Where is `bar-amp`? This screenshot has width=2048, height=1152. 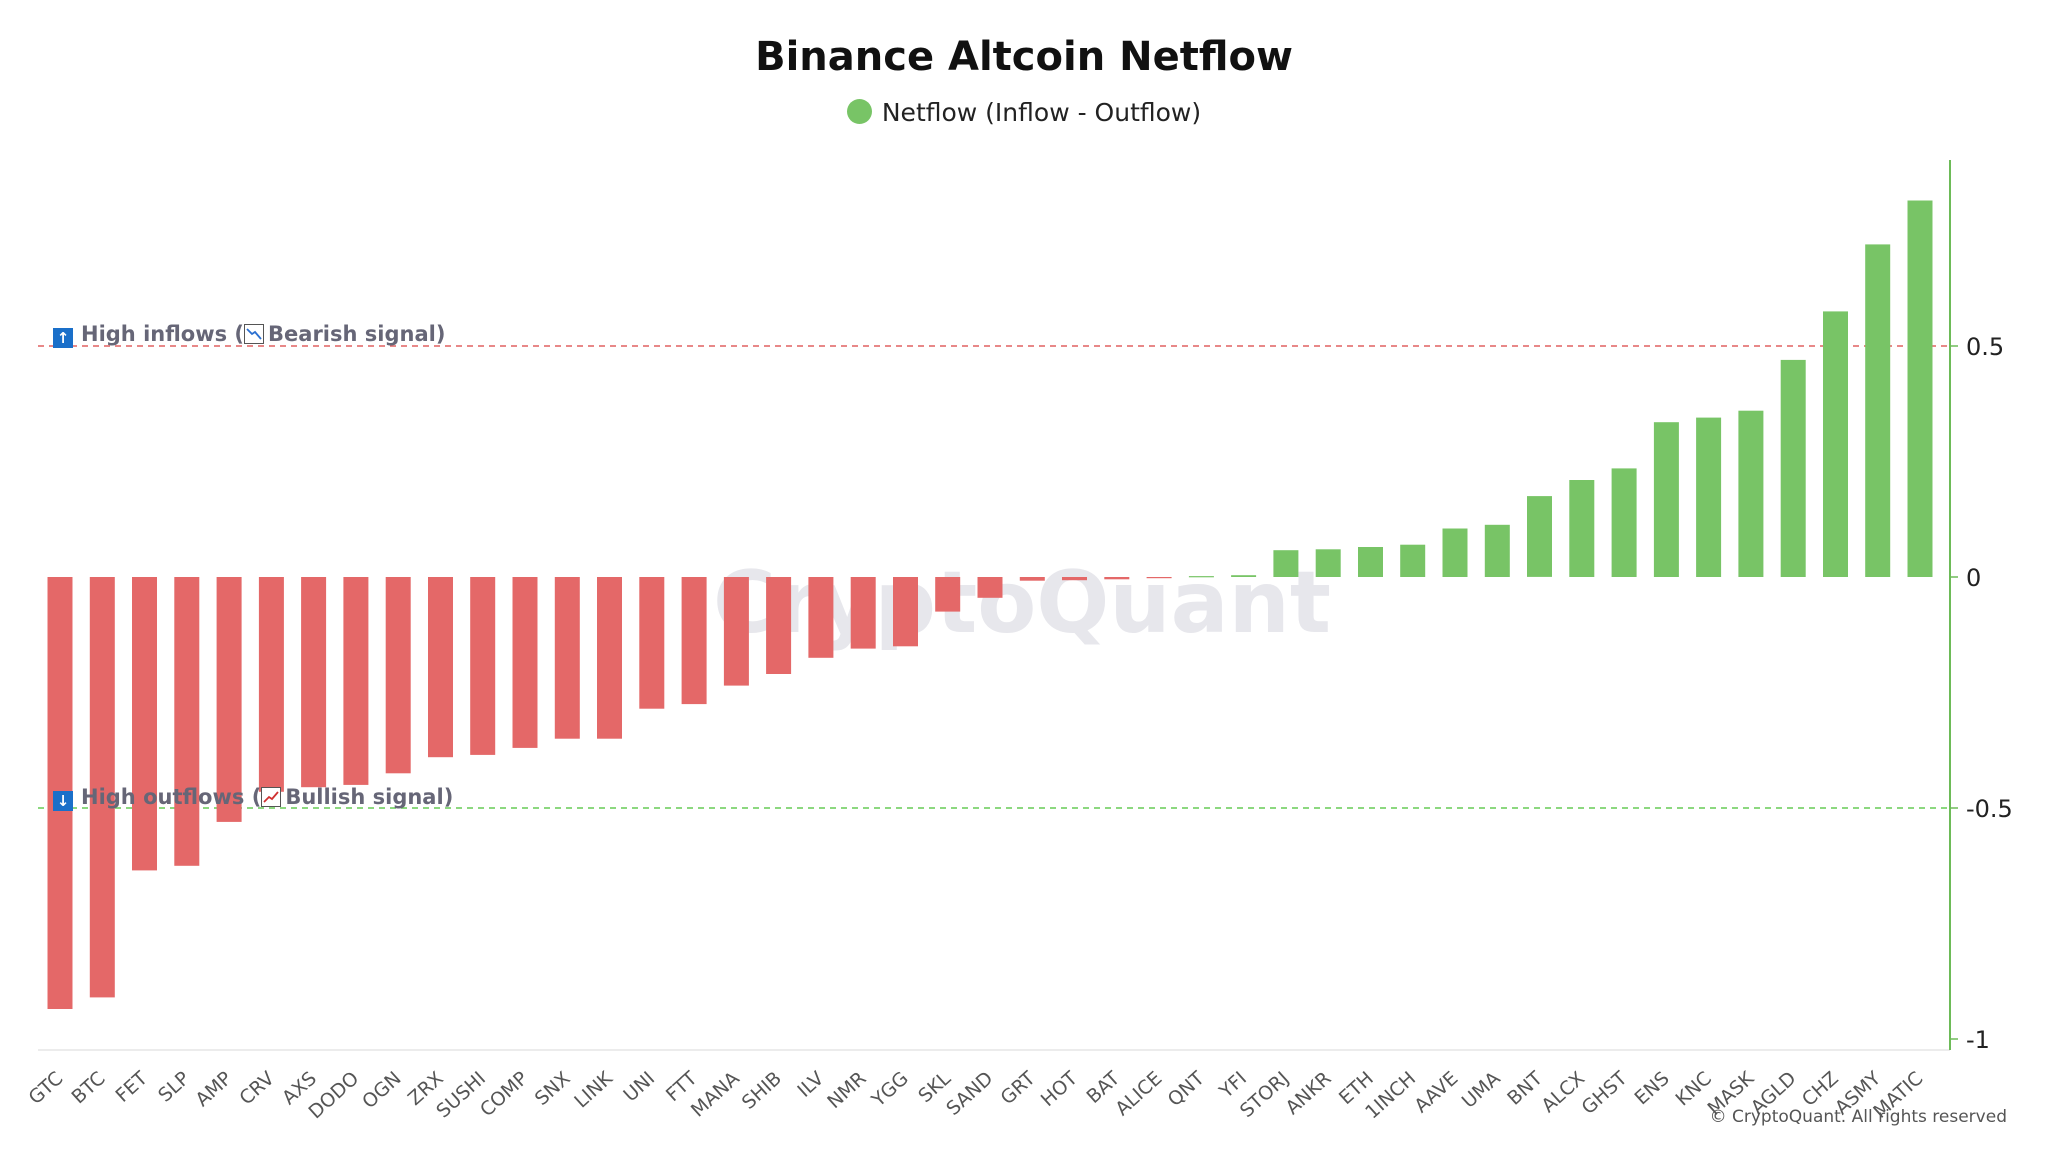 bar-amp is located at coordinates (229, 699).